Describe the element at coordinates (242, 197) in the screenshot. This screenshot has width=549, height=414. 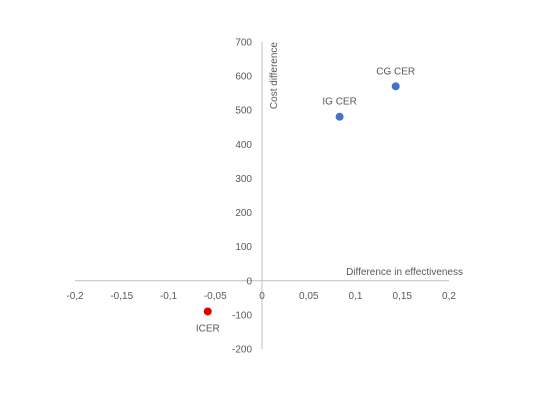
I see `y-tick-labels: -200 -100 0 100 200 300 400 500 600 700` at that location.